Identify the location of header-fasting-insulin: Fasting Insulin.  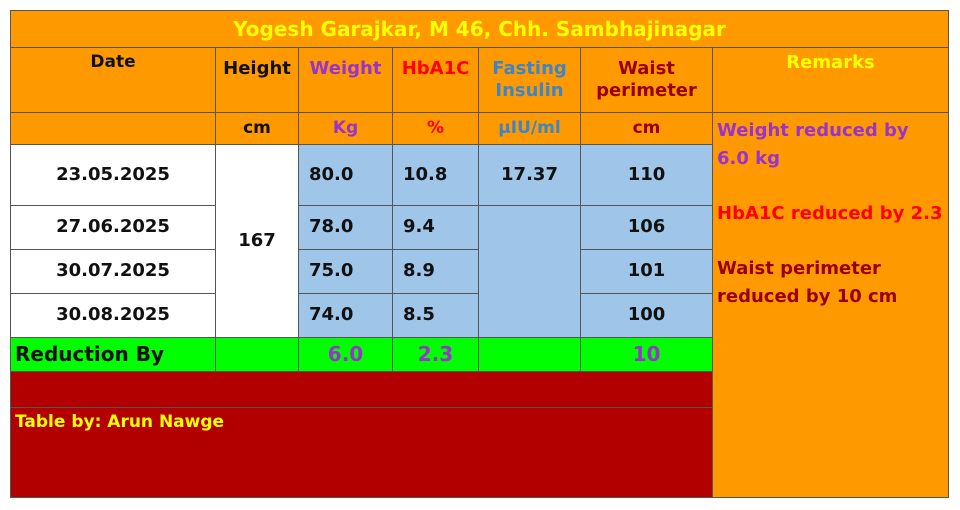
(530, 80).